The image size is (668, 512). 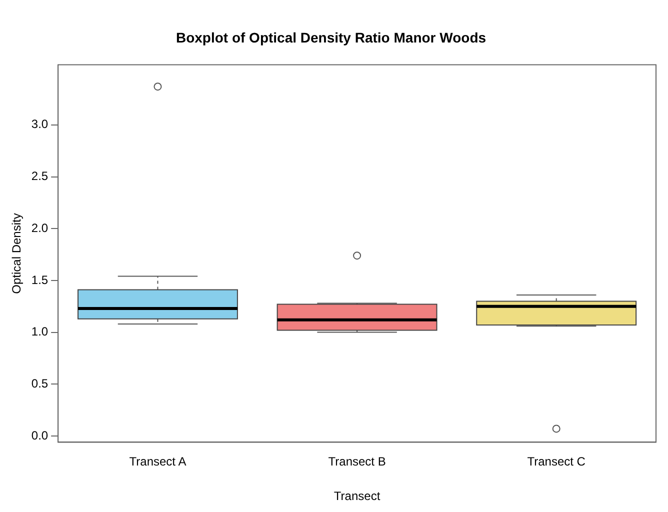 I want to click on chart-title: Boxplot of Optical Density Ratio Manor Woods, so click(x=331, y=37).